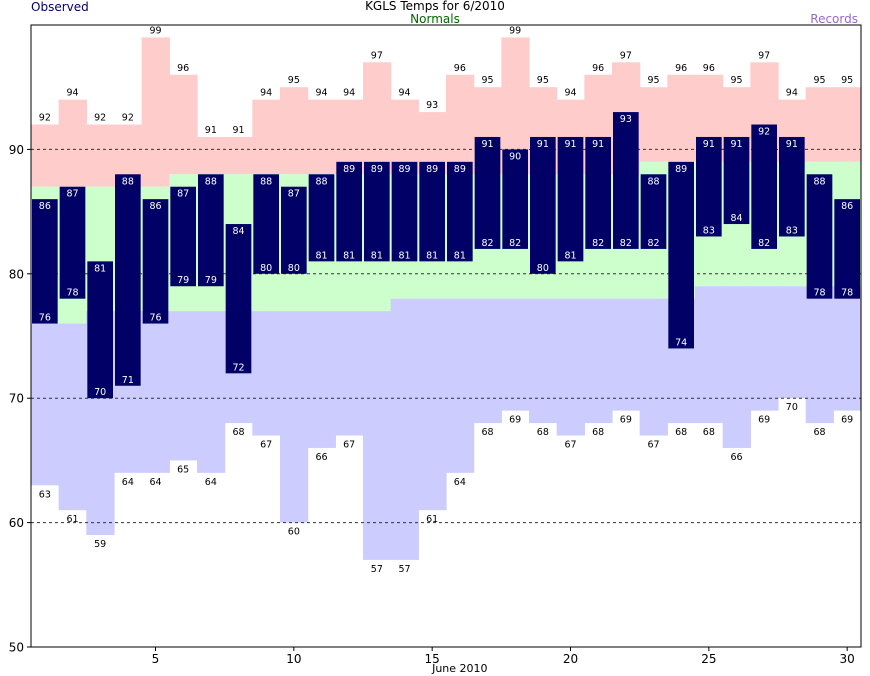 The width and height of the screenshot is (870, 676). What do you see at coordinates (183, 194) in the screenshot?
I see `observed-high-label: 87` at bounding box center [183, 194].